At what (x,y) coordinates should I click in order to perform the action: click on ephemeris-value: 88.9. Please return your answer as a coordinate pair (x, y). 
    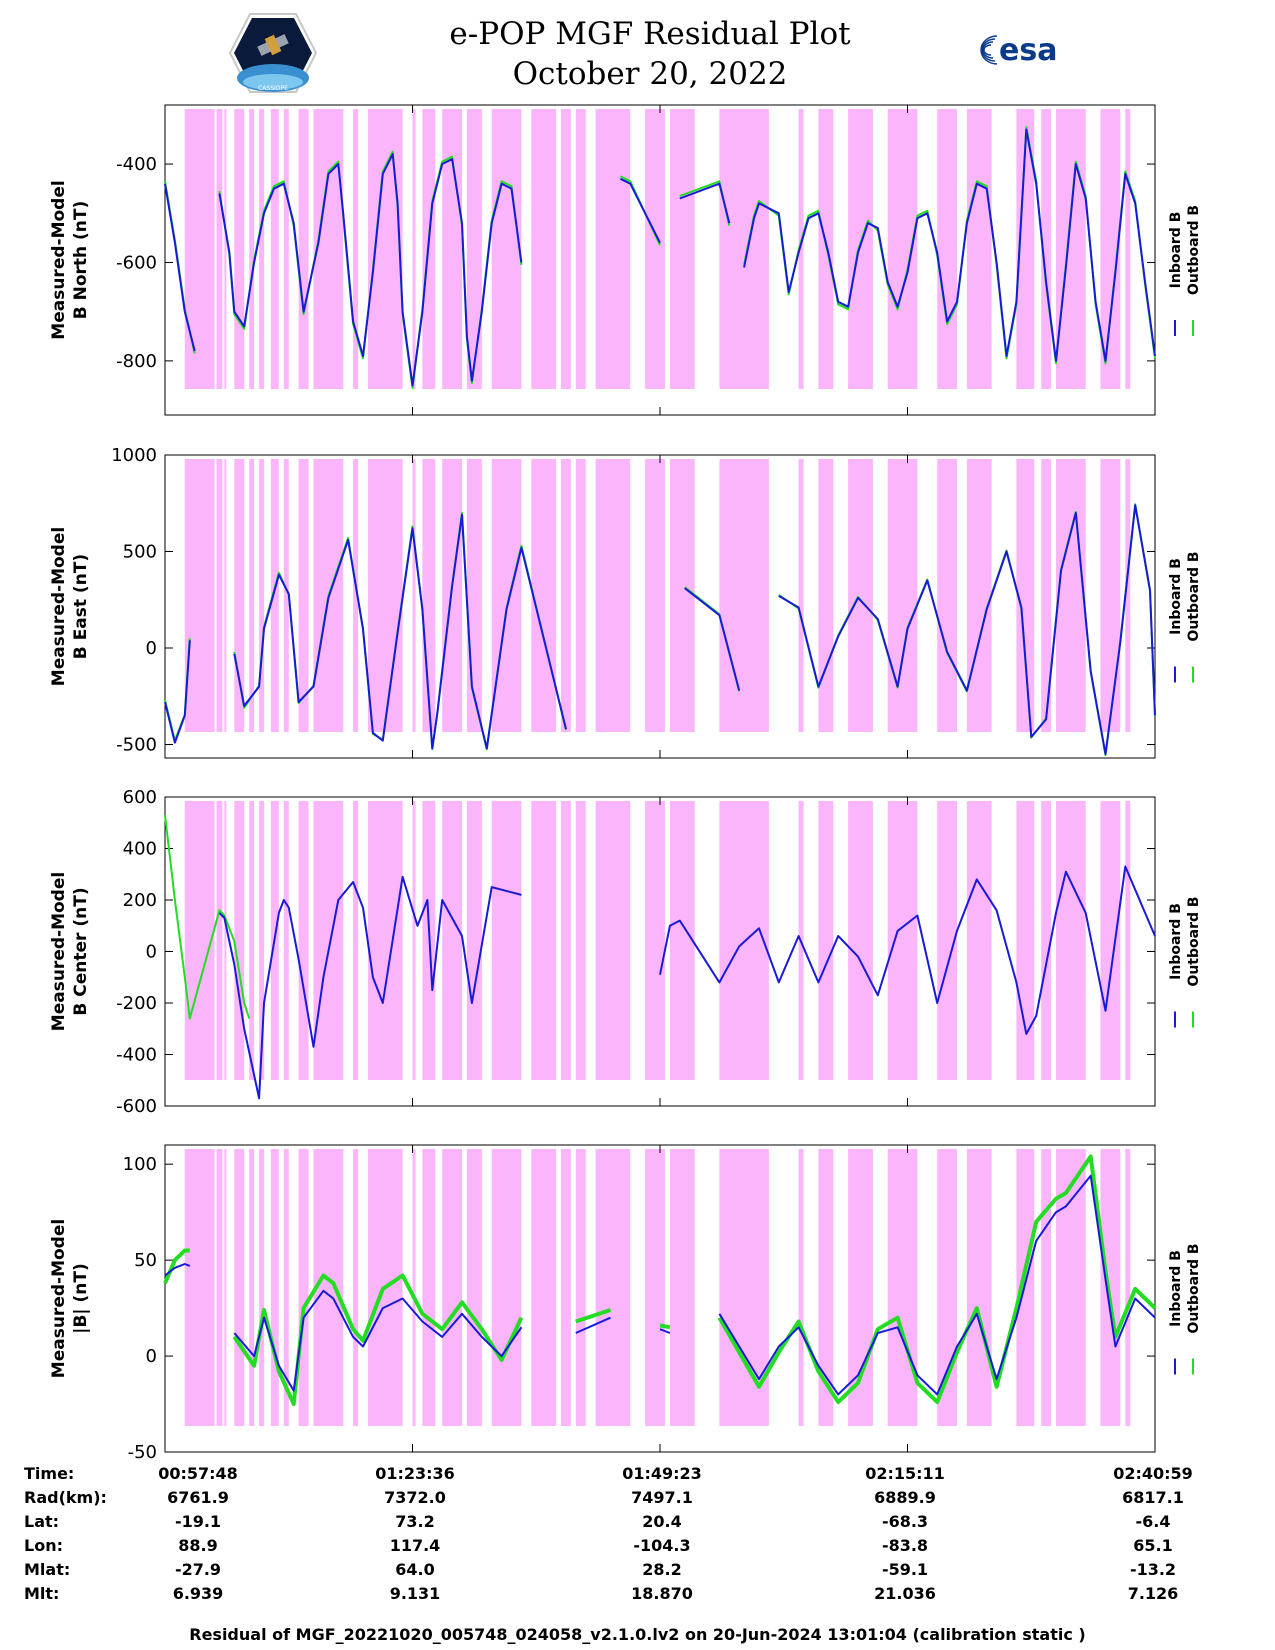
    Looking at the image, I should click on (198, 1545).